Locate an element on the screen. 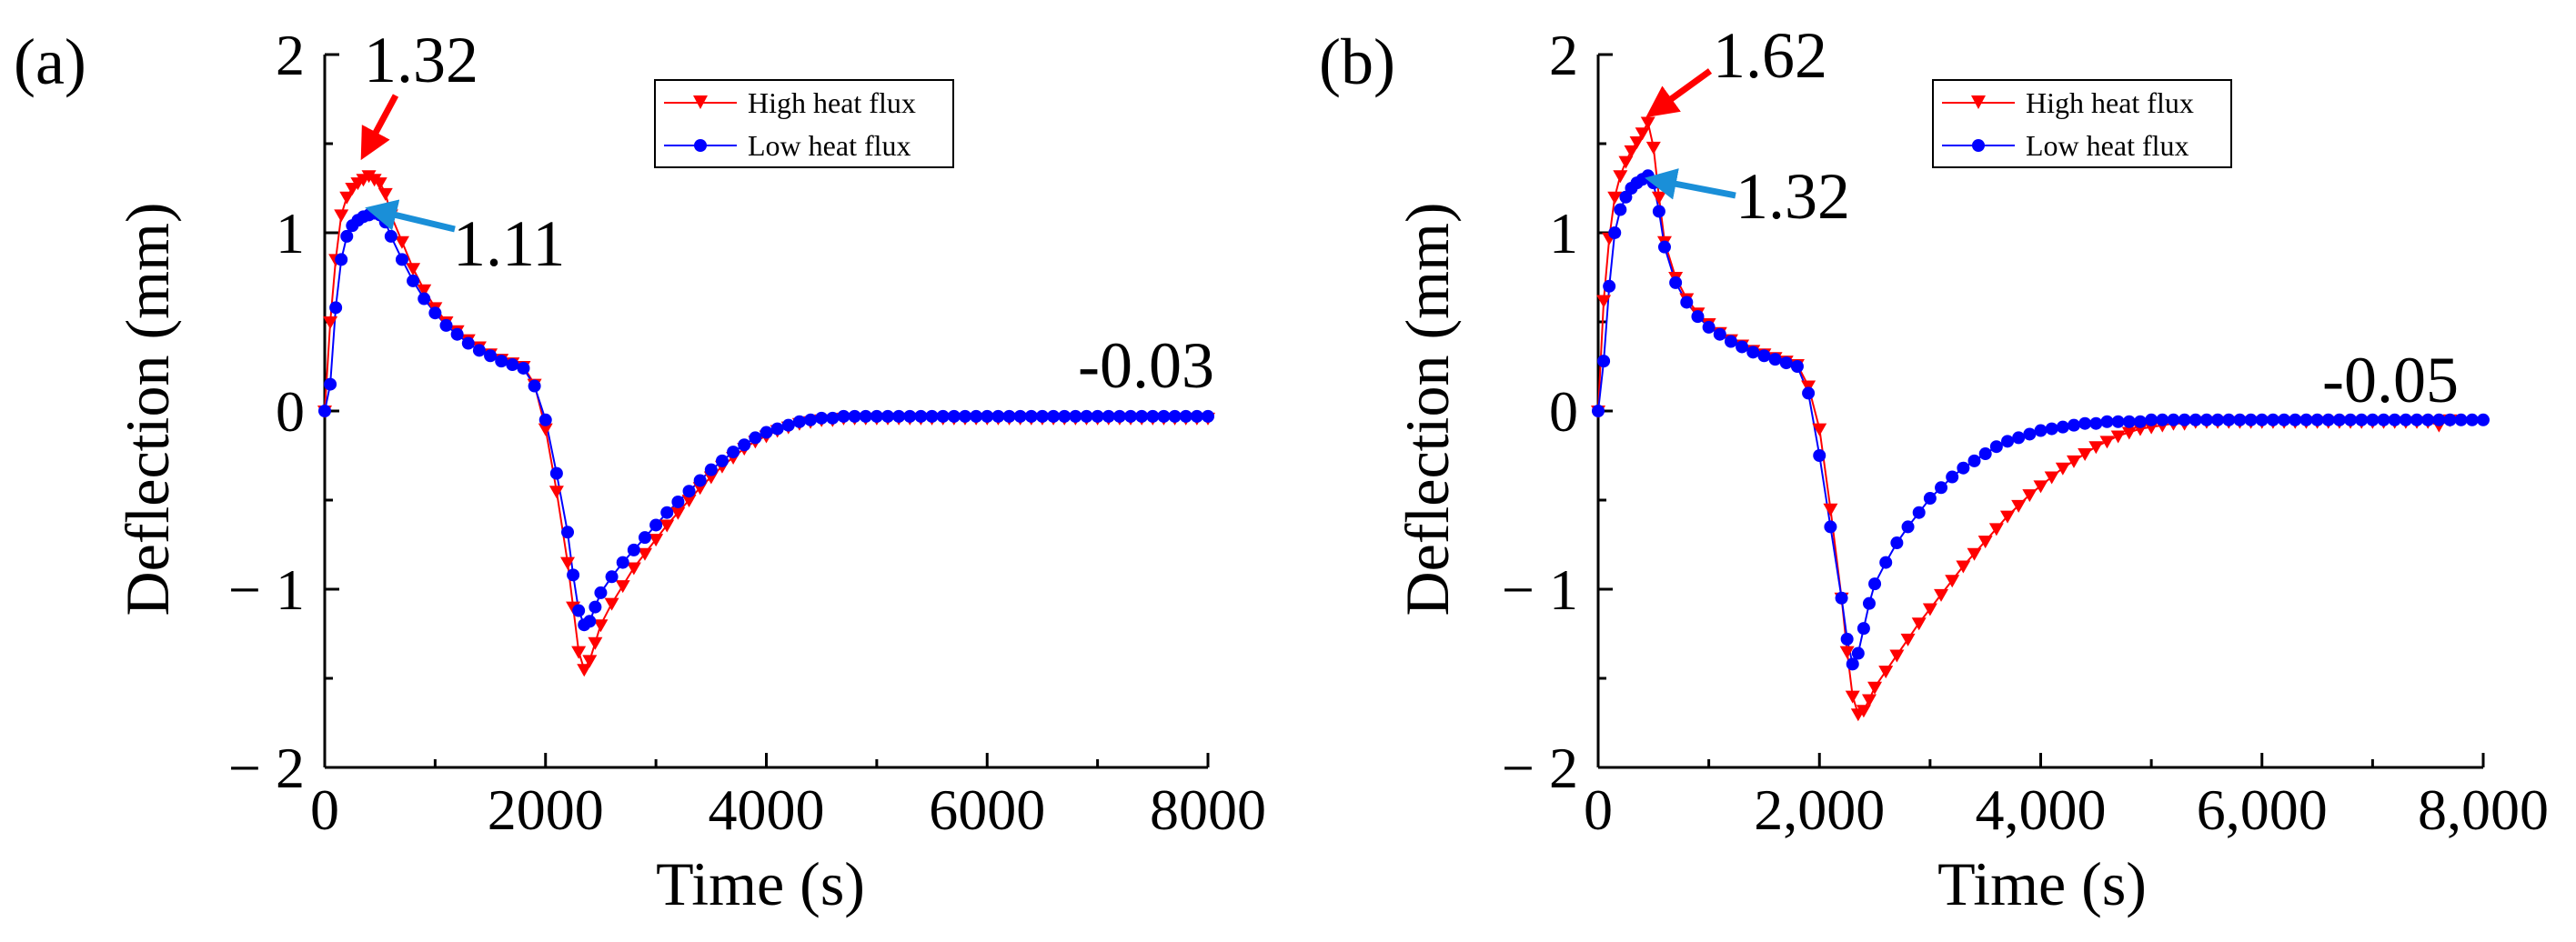 This screenshot has height=942, width=2576. annotation-final: -0.03 is located at coordinates (1146, 365).